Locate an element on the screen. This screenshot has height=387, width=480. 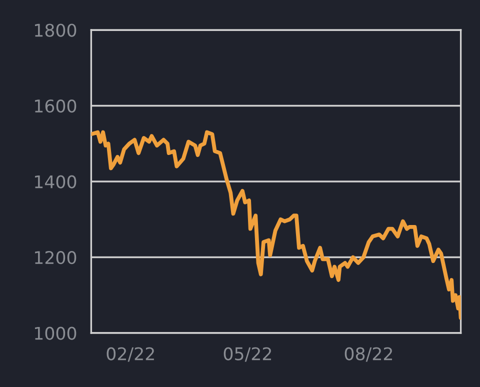
x-tick-label: 08/22 is located at coordinates (368, 354).